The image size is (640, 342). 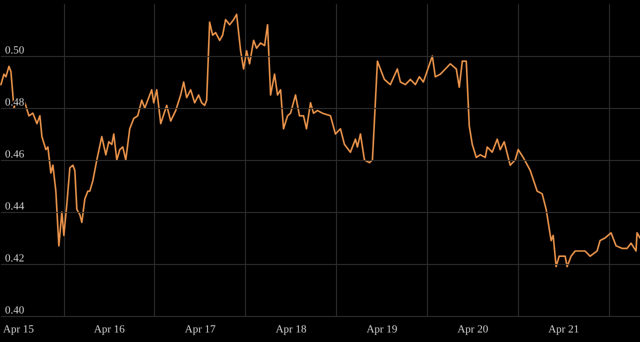 I want to click on y-tick-label: 0.44, so click(x=14, y=206).